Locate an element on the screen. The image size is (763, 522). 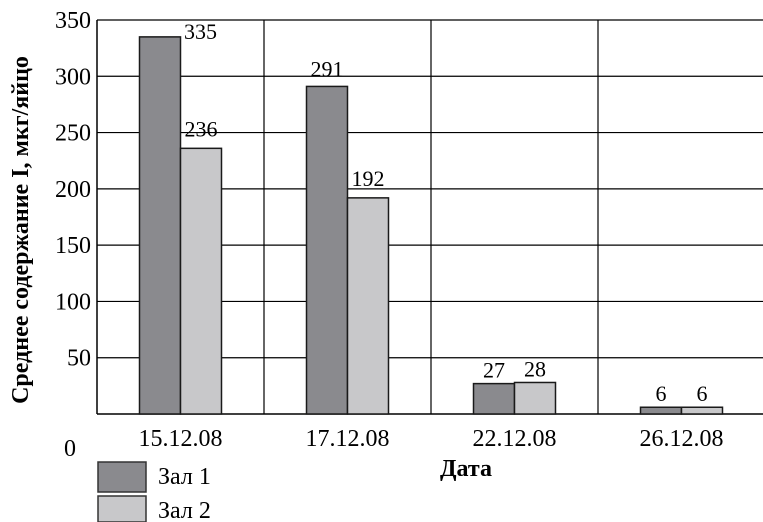
y-tick-label-150: 150 is located at coordinates (73, 246).